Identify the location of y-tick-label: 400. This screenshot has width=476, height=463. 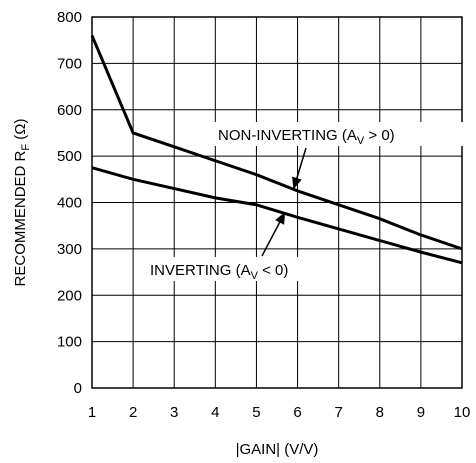
(69, 203).